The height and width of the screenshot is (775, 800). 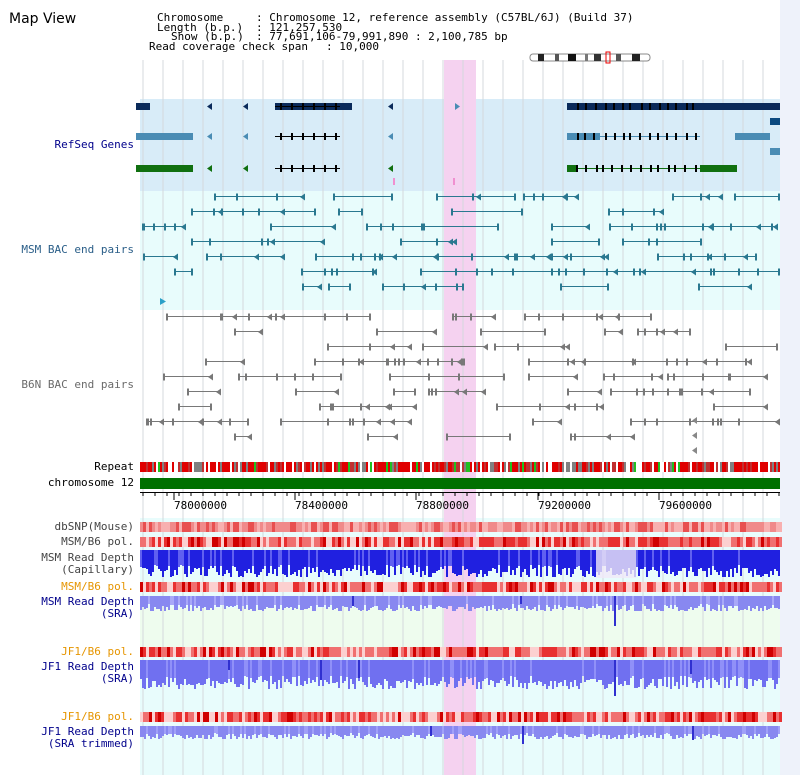 I want to click on gene-exon, so click(x=281, y=168).